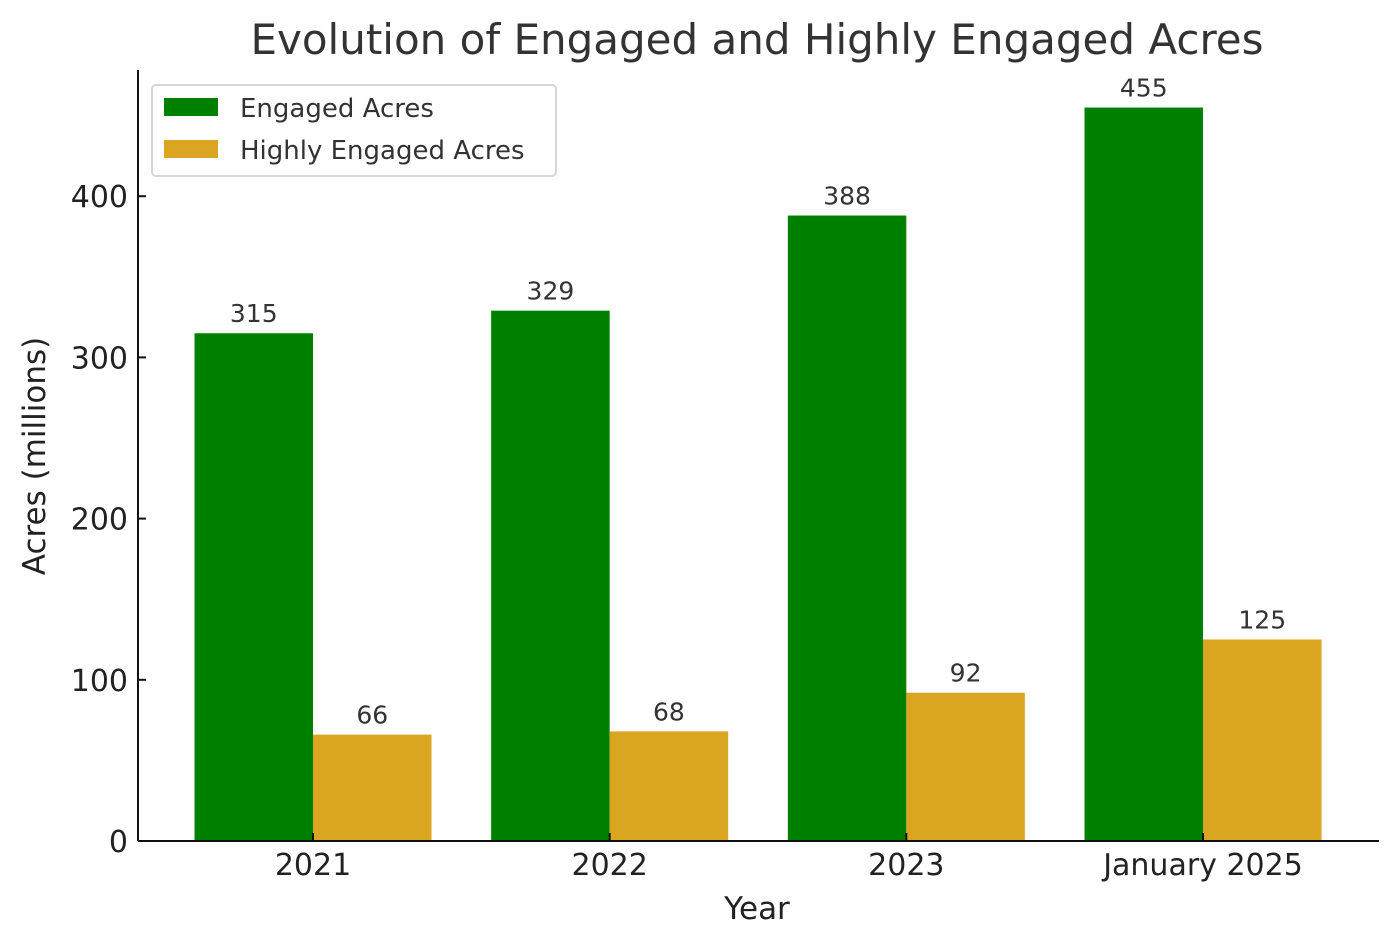 The image size is (1397, 947). I want to click on legend-frame, so click(354, 130).